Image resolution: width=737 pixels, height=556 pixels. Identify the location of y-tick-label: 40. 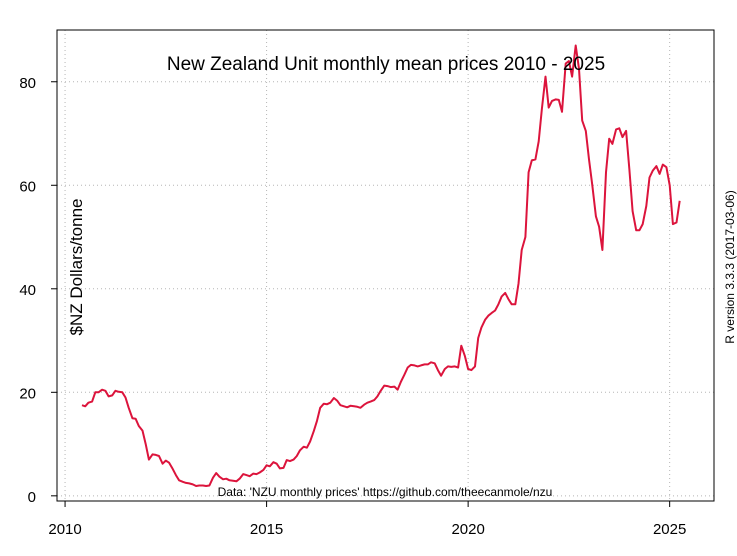
(27, 290).